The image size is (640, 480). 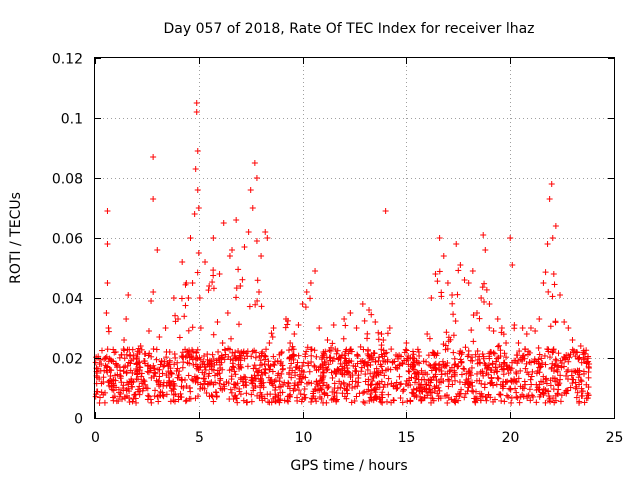 I want to click on y-tick-label: 0.02, so click(x=67, y=360).